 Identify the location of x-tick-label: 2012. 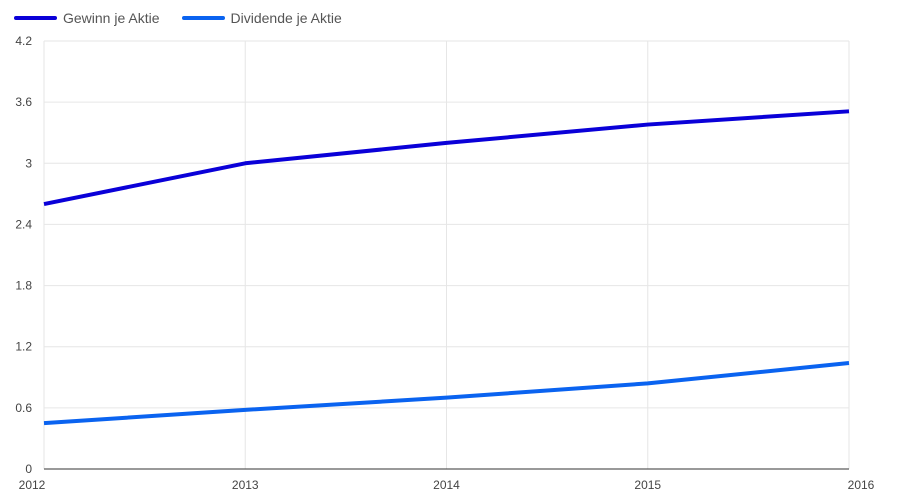
(32, 485).